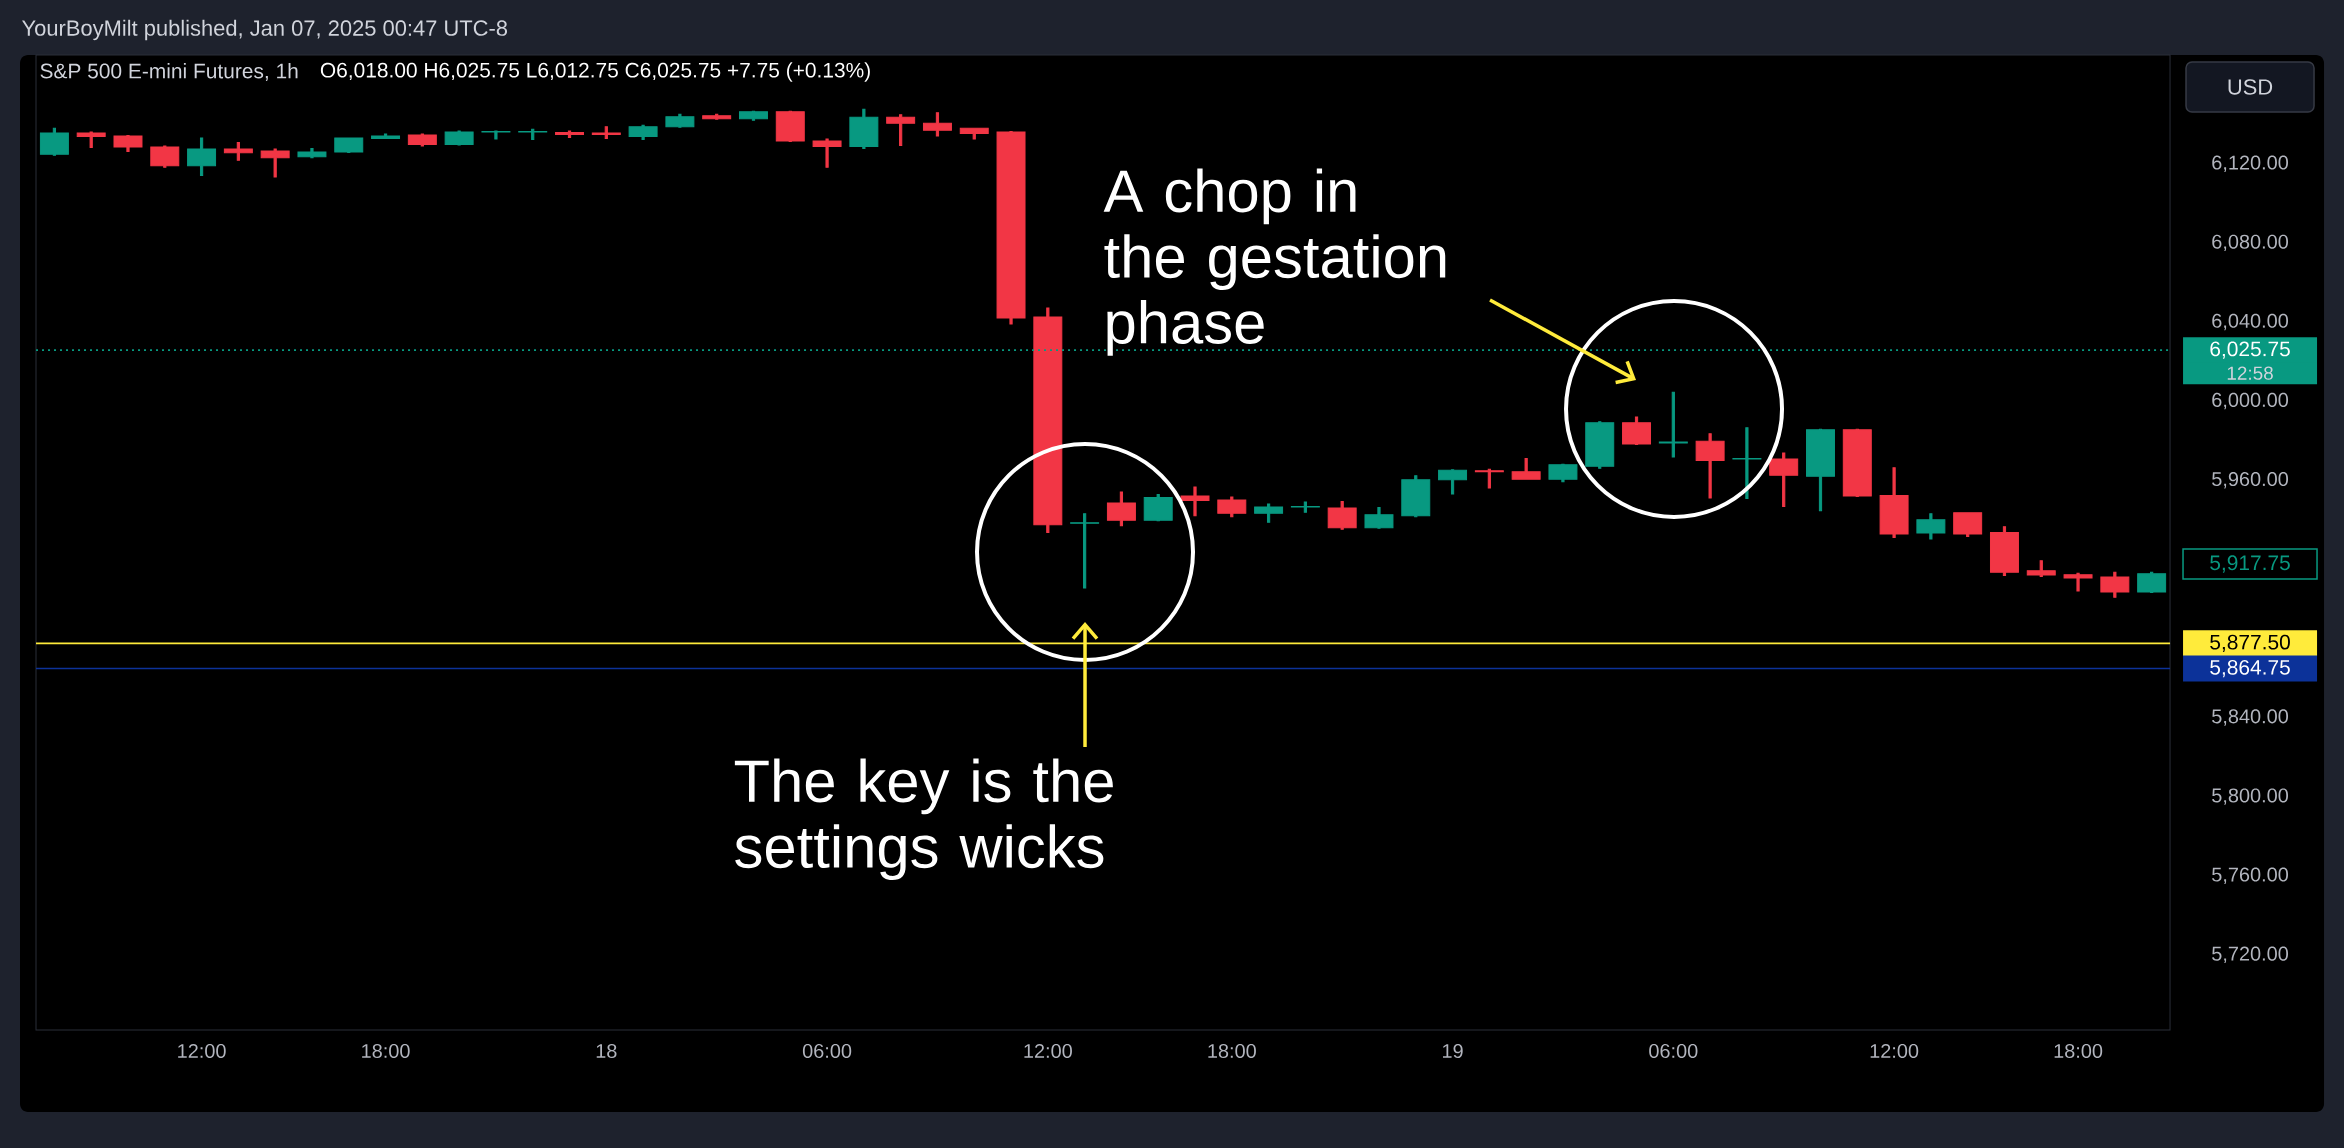 The width and height of the screenshot is (2344, 1148). What do you see at coordinates (1274, 262) in the screenshot?
I see `annotation: A chop in the gestation phase` at bounding box center [1274, 262].